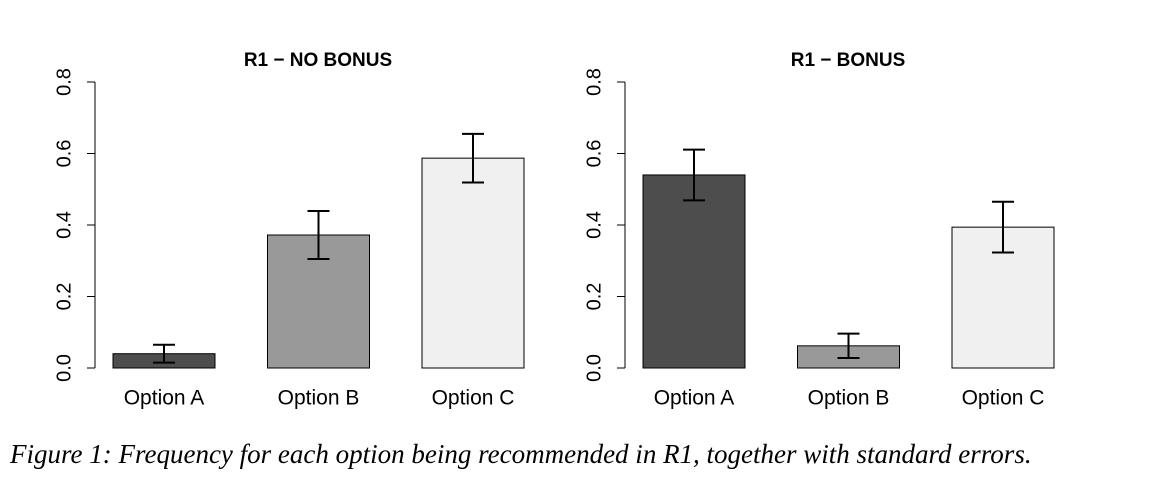 The image size is (1167, 486). I want to click on chart-title: R1 − NO BONUS, so click(318, 60).